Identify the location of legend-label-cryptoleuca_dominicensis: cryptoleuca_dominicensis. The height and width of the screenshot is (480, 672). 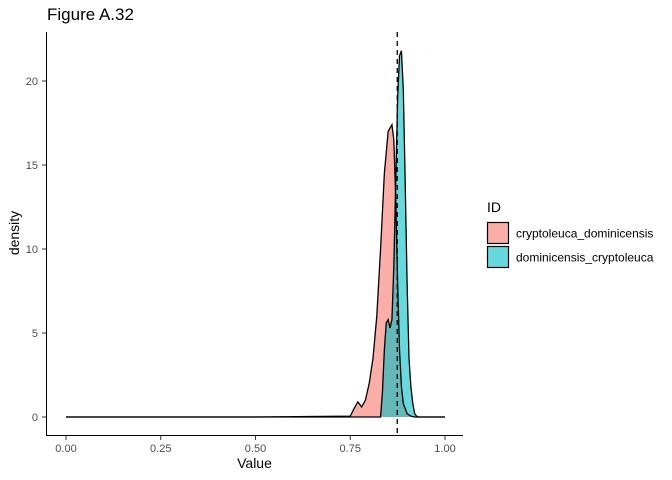
(584, 234).